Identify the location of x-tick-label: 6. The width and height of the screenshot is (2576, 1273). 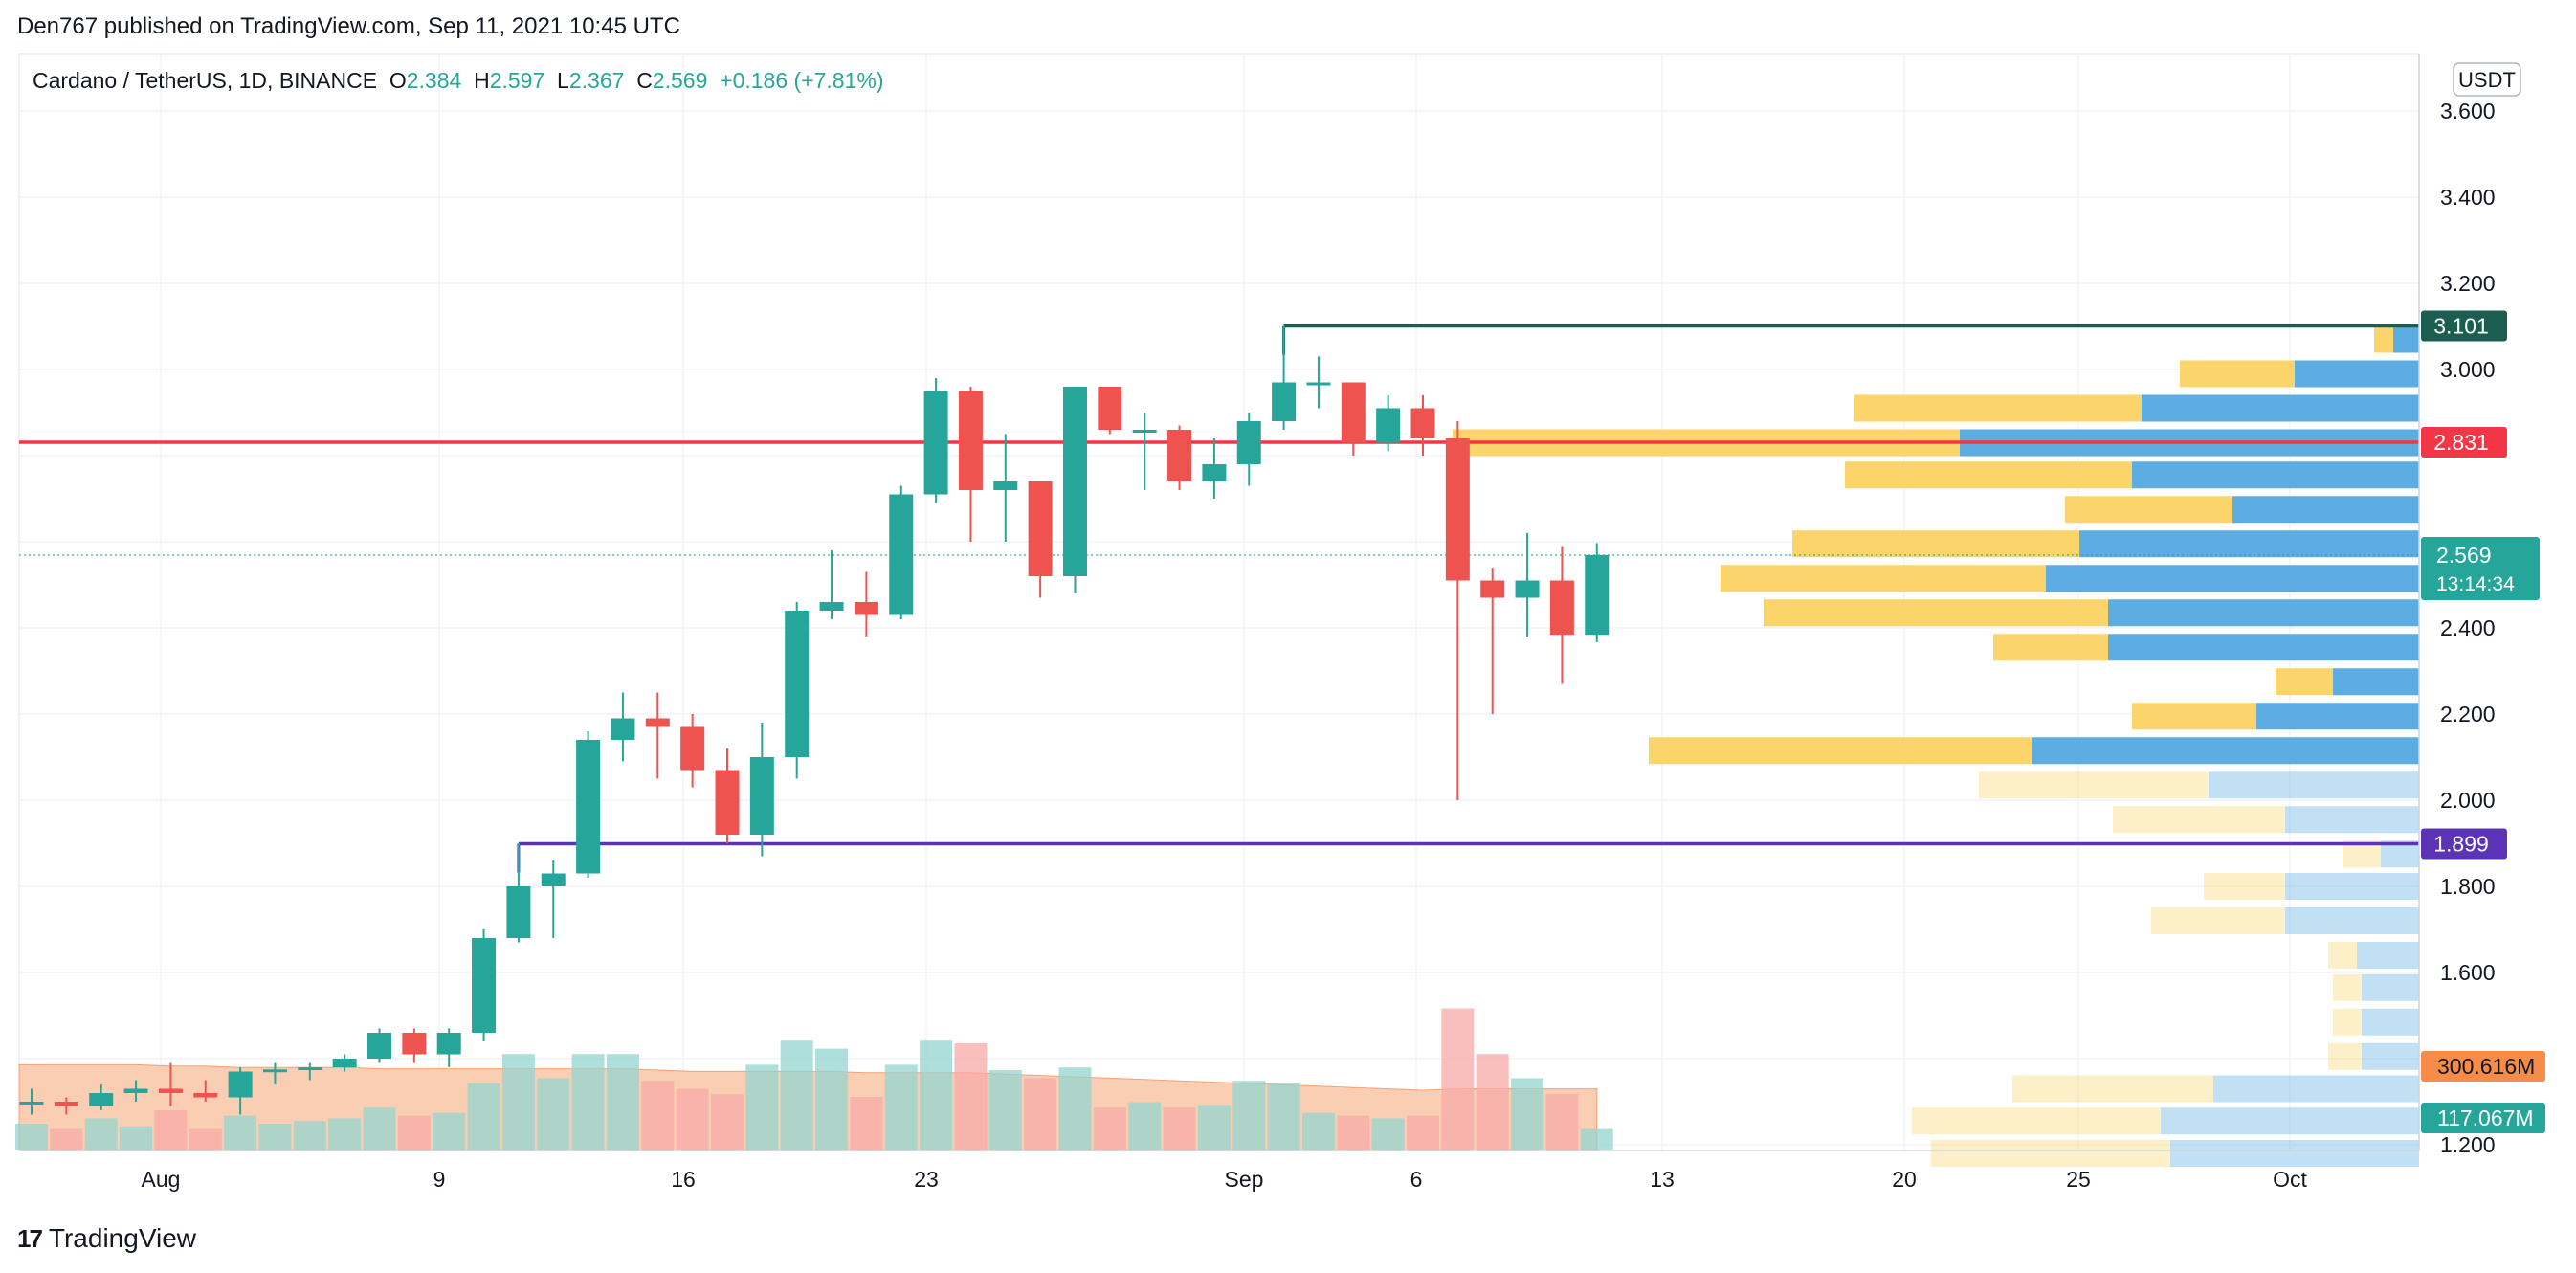
(1416, 1179).